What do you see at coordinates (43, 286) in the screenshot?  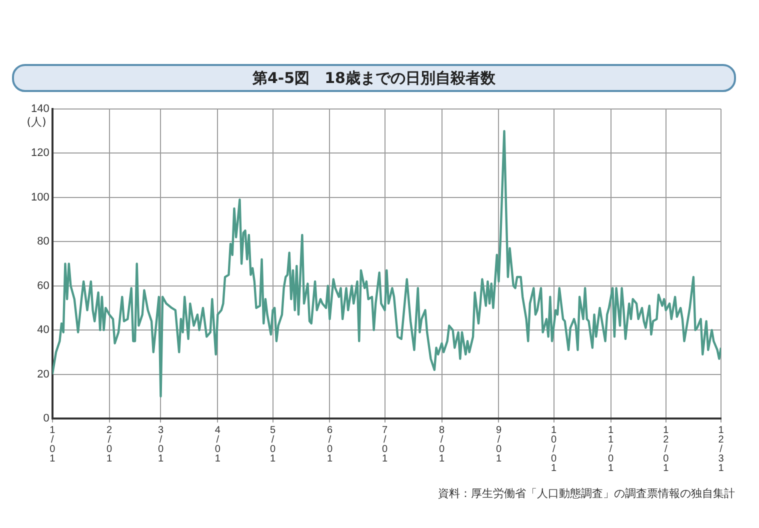 I see `y-tick-label: 60` at bounding box center [43, 286].